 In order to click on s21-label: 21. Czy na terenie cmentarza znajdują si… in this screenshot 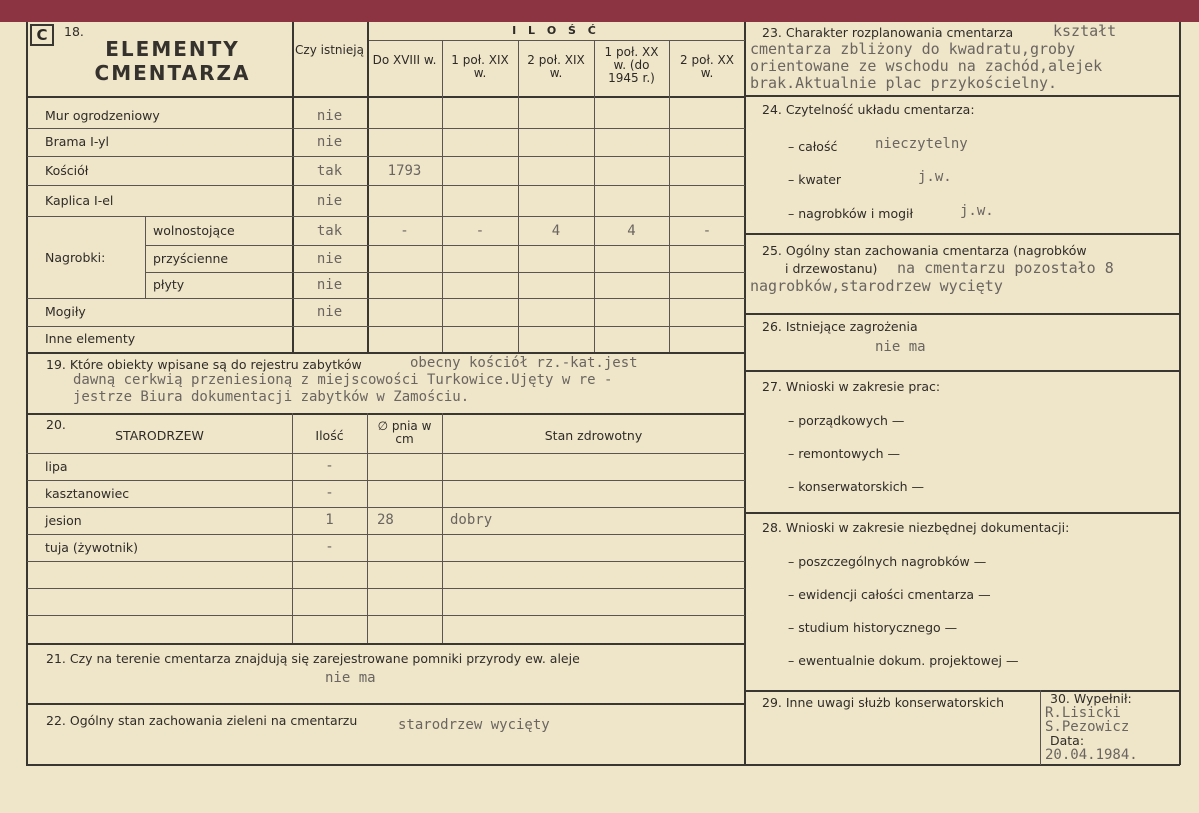, I will do `click(313, 658)`.